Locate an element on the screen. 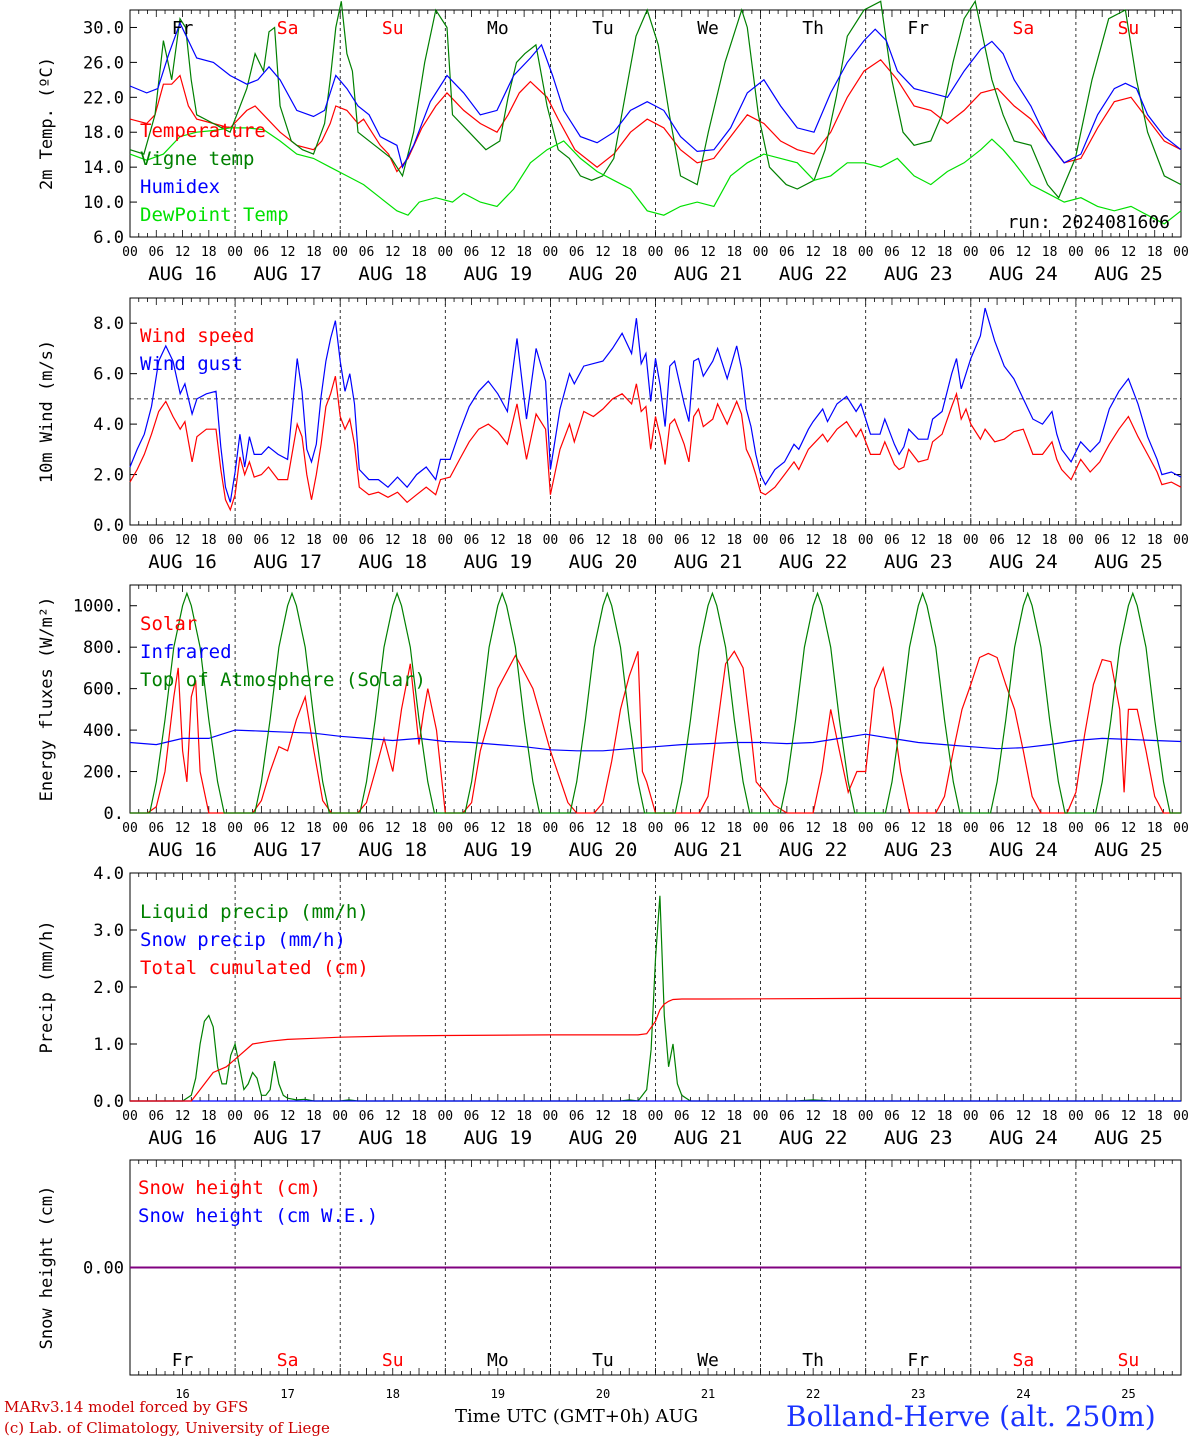 The image size is (1194, 1440). bottom-day-number: 25 is located at coordinates (1128, 1394).